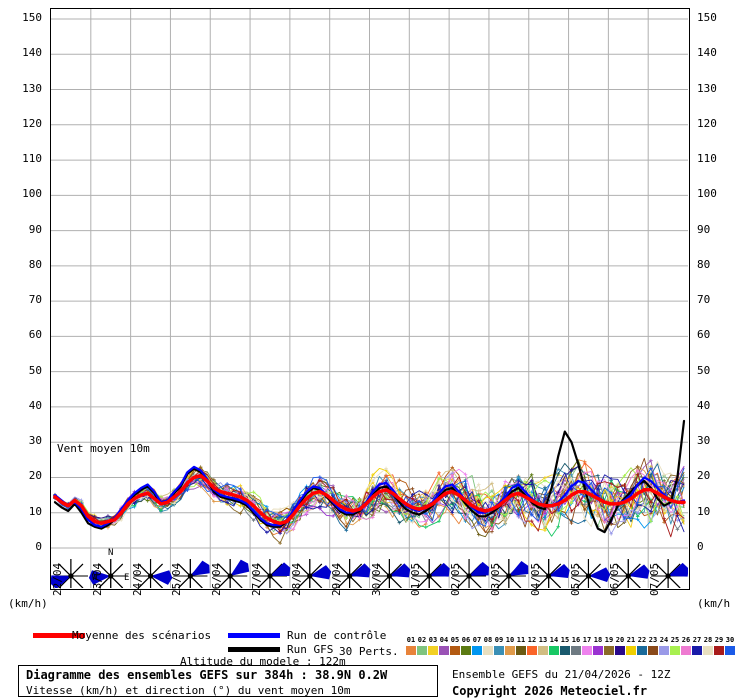 Image resolution: width=740 pixels, height=700 pixels. What do you see at coordinates (543, 640) in the screenshot?
I see `member-number: 13` at bounding box center [543, 640].